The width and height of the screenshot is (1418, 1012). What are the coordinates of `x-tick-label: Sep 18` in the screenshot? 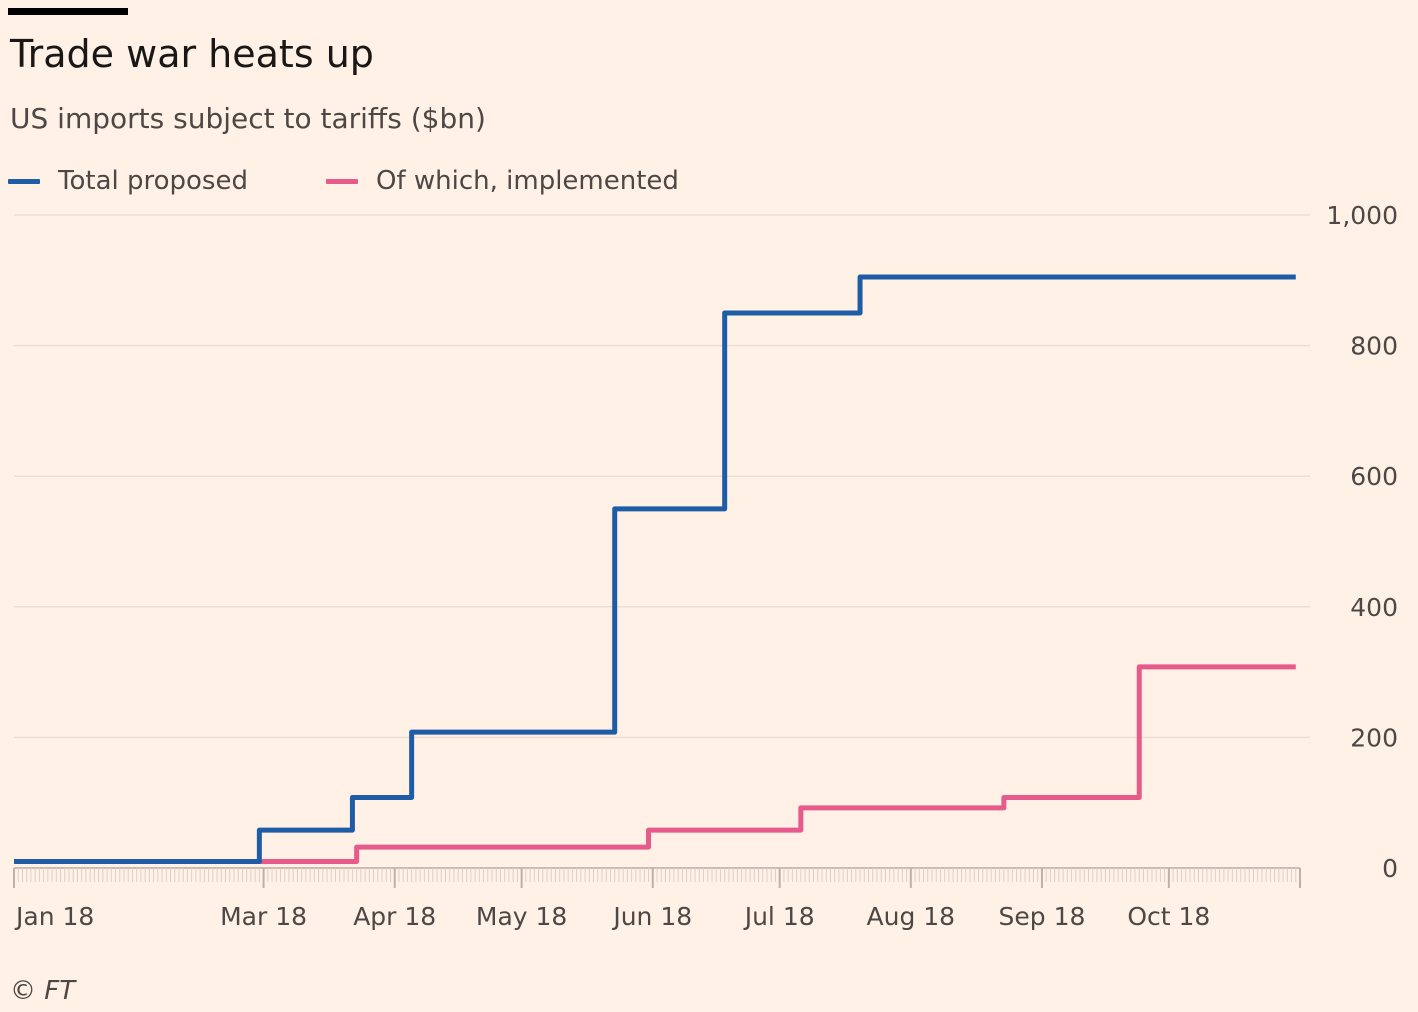 It's located at (1042, 916).